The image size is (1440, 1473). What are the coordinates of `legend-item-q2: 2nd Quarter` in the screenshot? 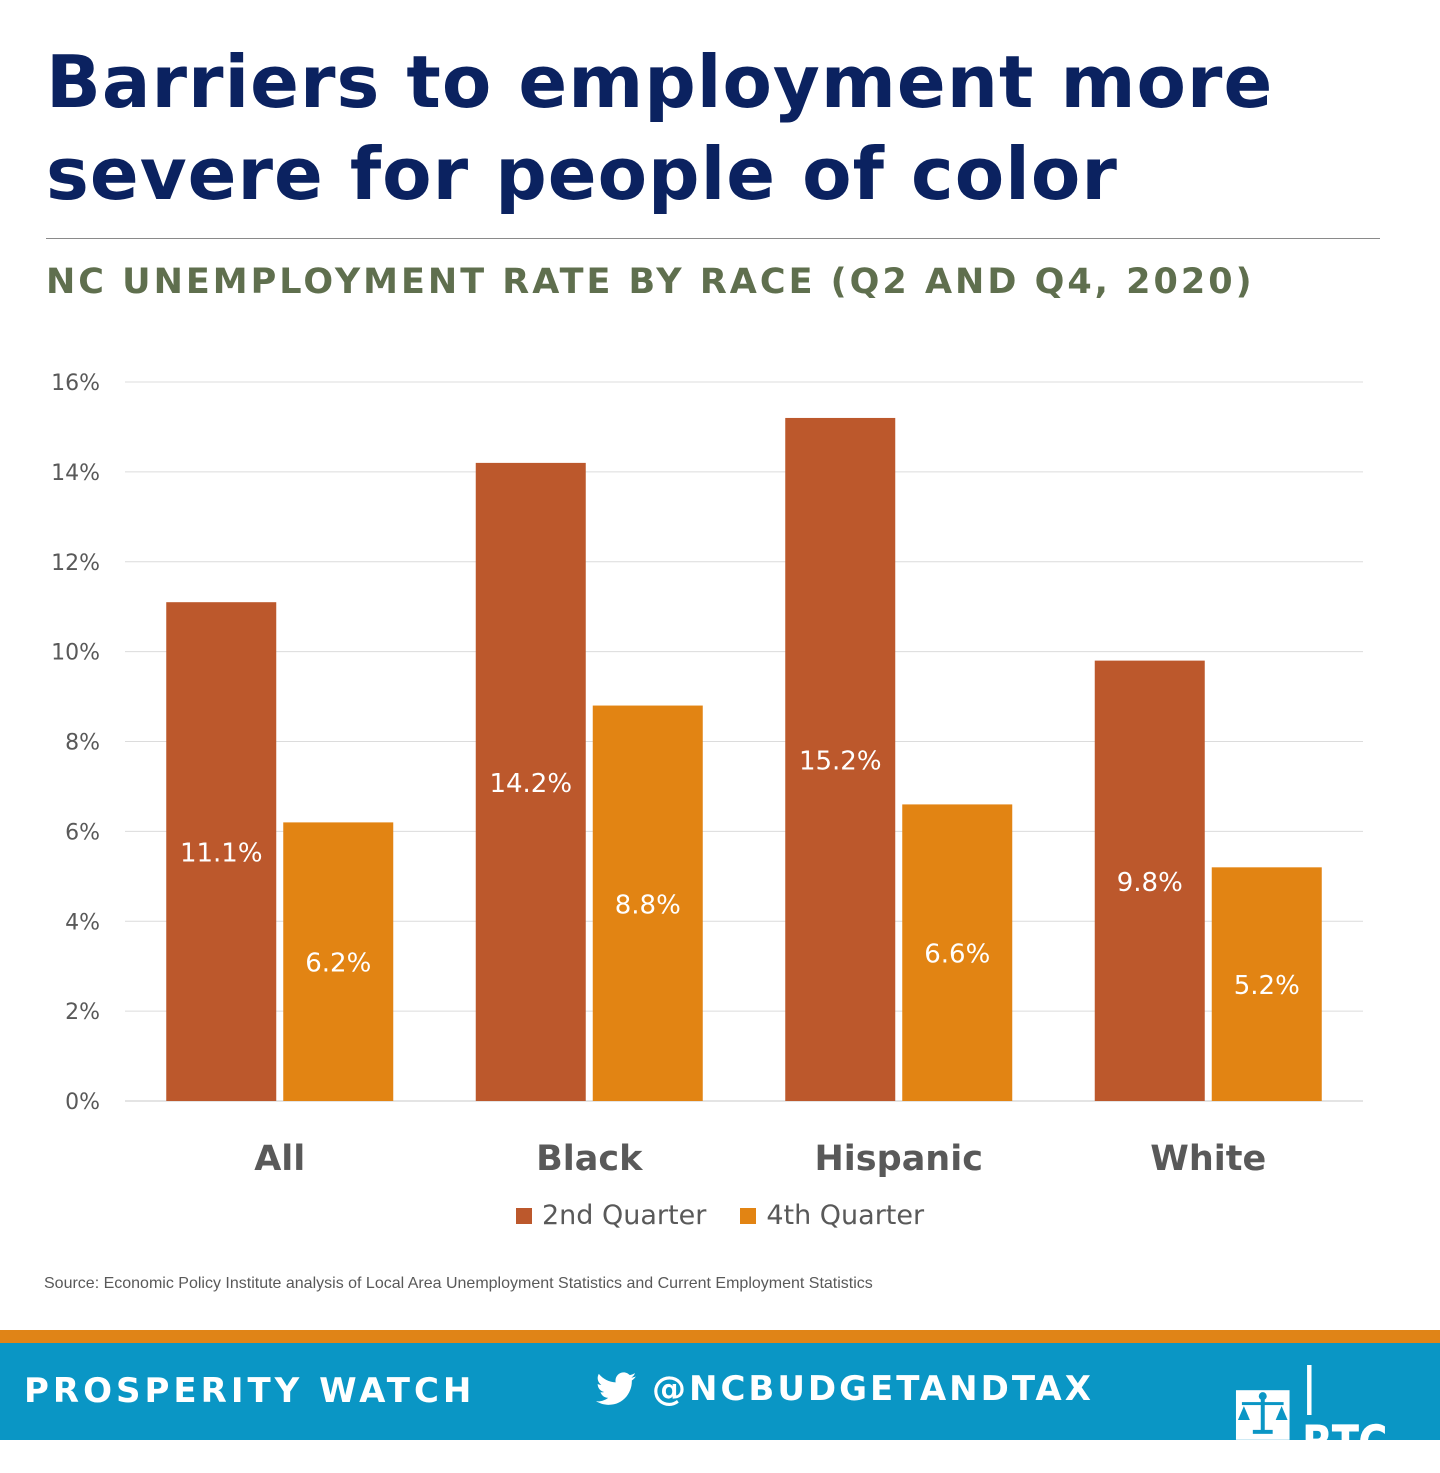 It's located at (611, 1215).